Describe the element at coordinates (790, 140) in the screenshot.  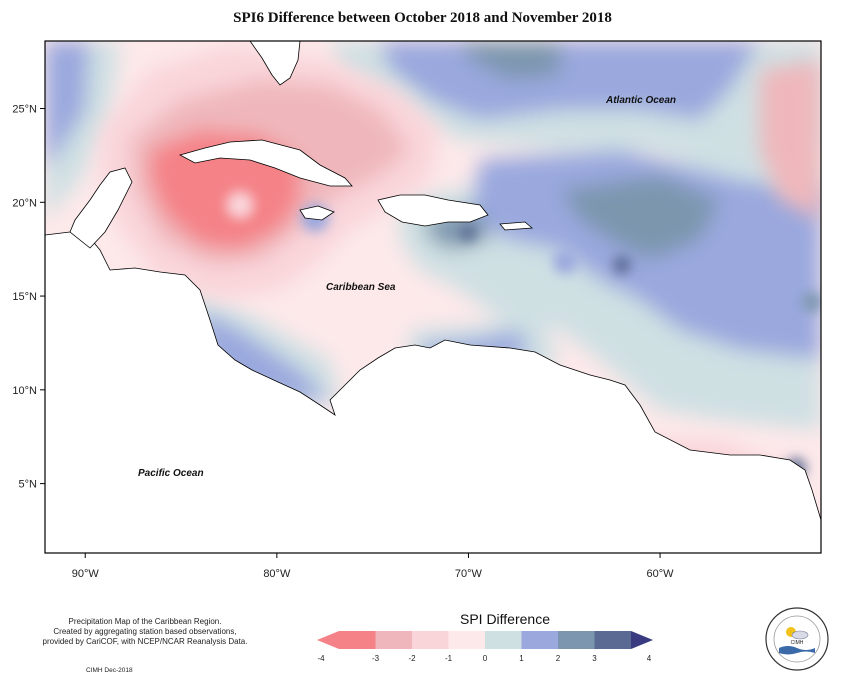
I see `contour-minus-three-east` at that location.